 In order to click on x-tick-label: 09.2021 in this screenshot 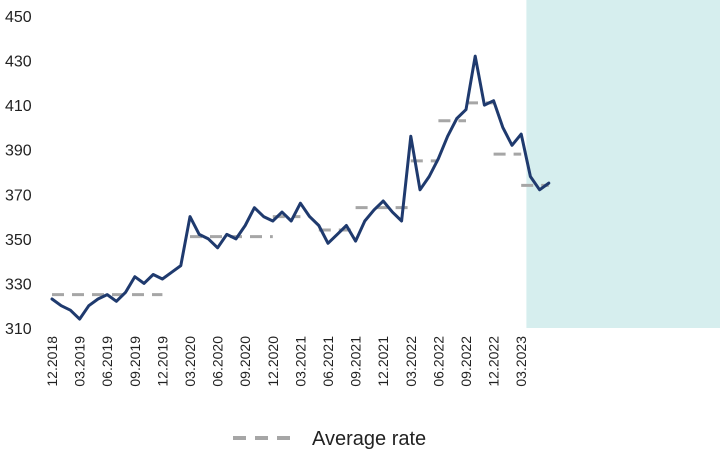, I will do `click(356, 361)`.